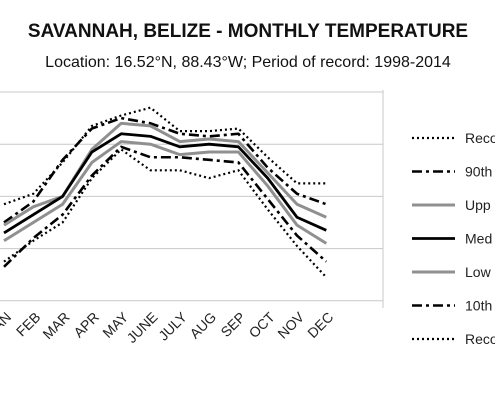 This screenshot has height=400, width=495. I want to click on x-tick-label: AUG, so click(202, 325).